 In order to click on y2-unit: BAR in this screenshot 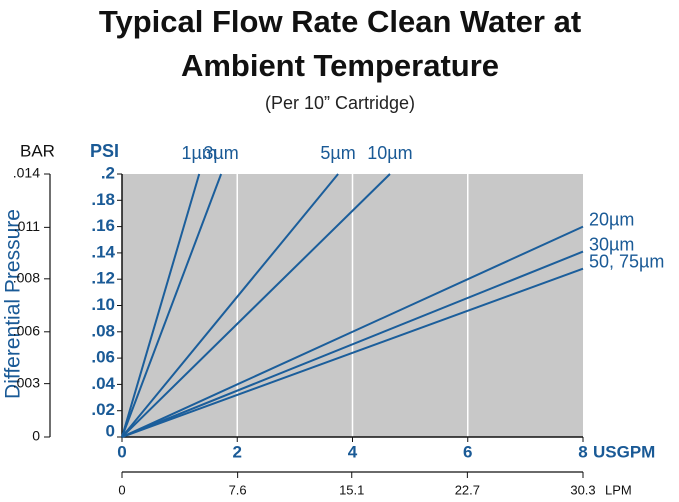, I will do `click(37, 150)`.